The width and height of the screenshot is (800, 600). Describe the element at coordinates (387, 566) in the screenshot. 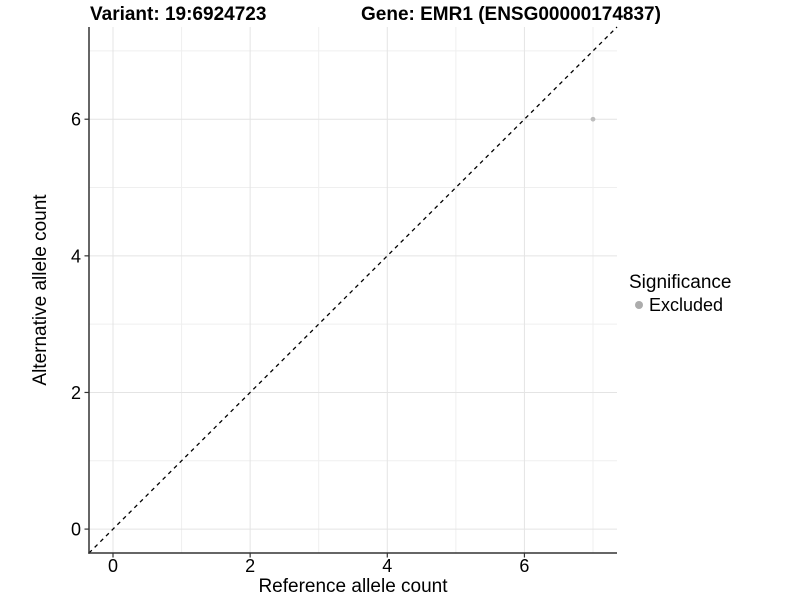

I see `x-tick-label: 4` at that location.